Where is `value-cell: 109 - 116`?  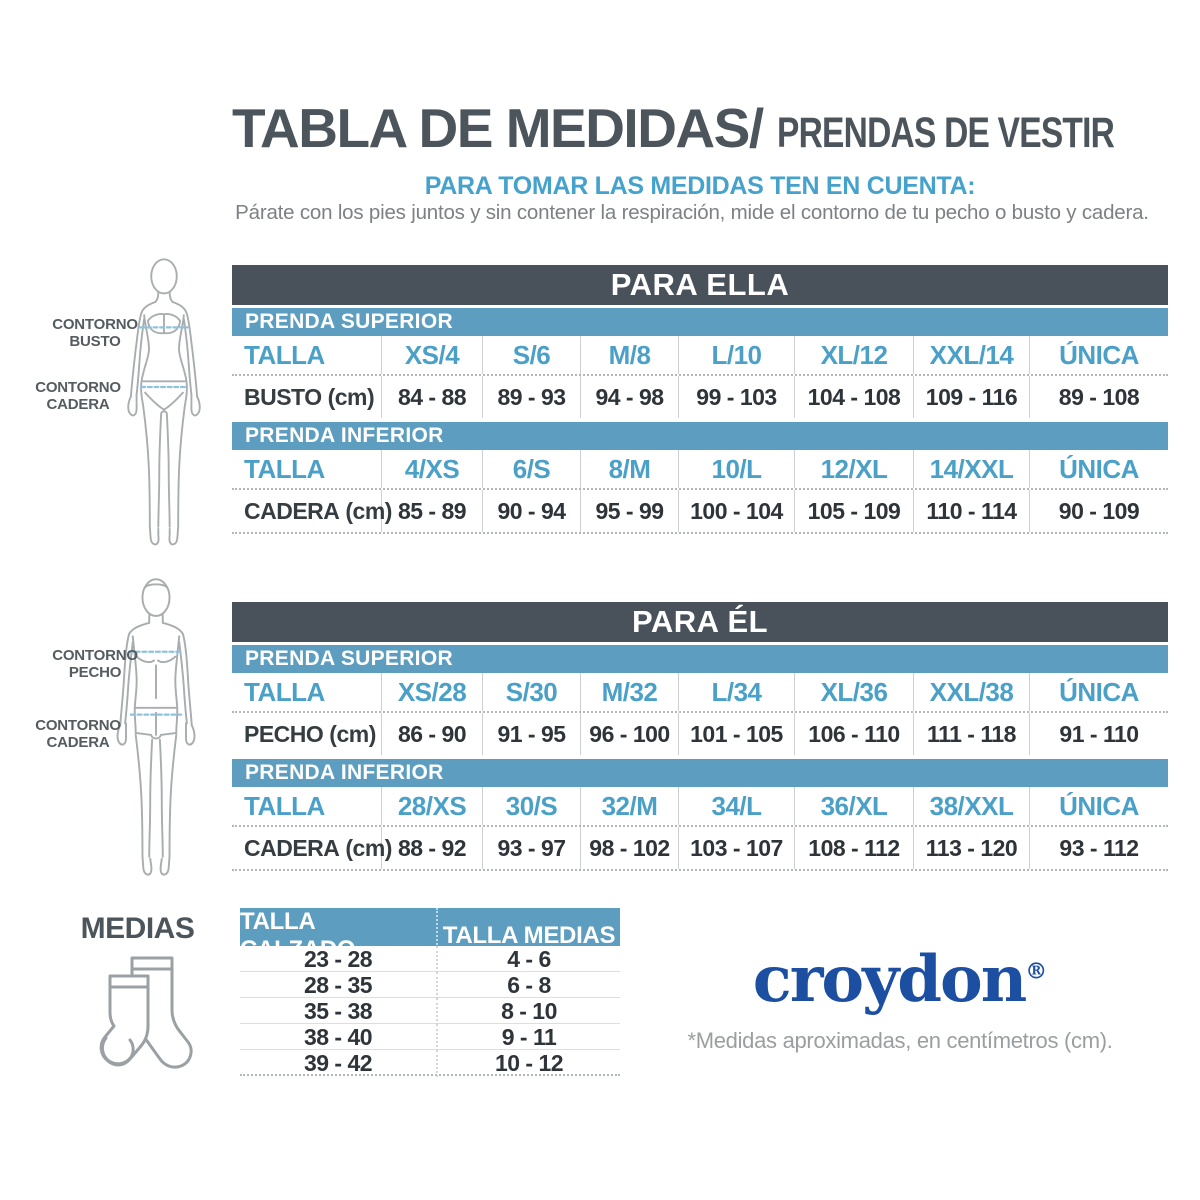 value-cell: 109 - 116 is located at coordinates (972, 397).